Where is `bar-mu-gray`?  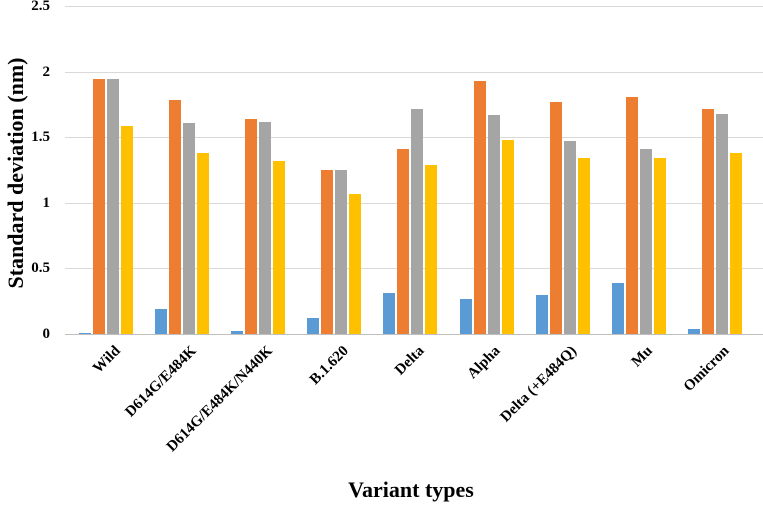
bar-mu-gray is located at coordinates (645, 241).